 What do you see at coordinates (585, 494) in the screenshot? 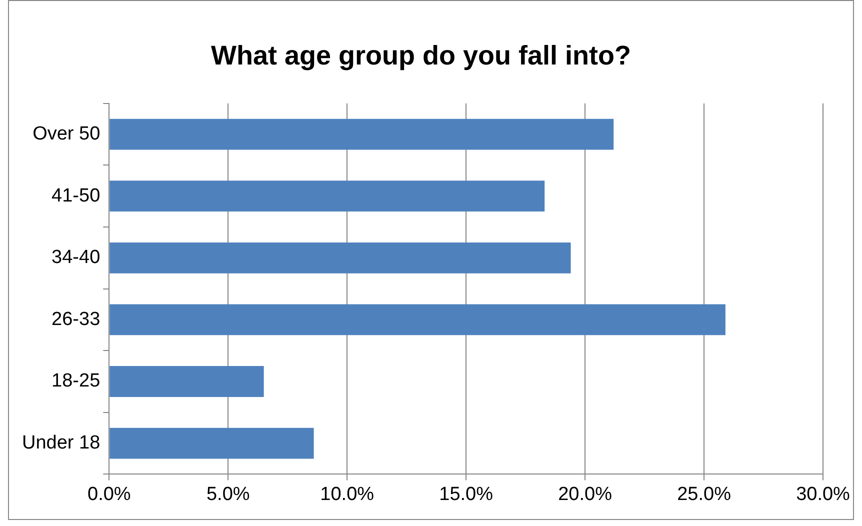
I see `x-tick-label: 20.0%` at bounding box center [585, 494].